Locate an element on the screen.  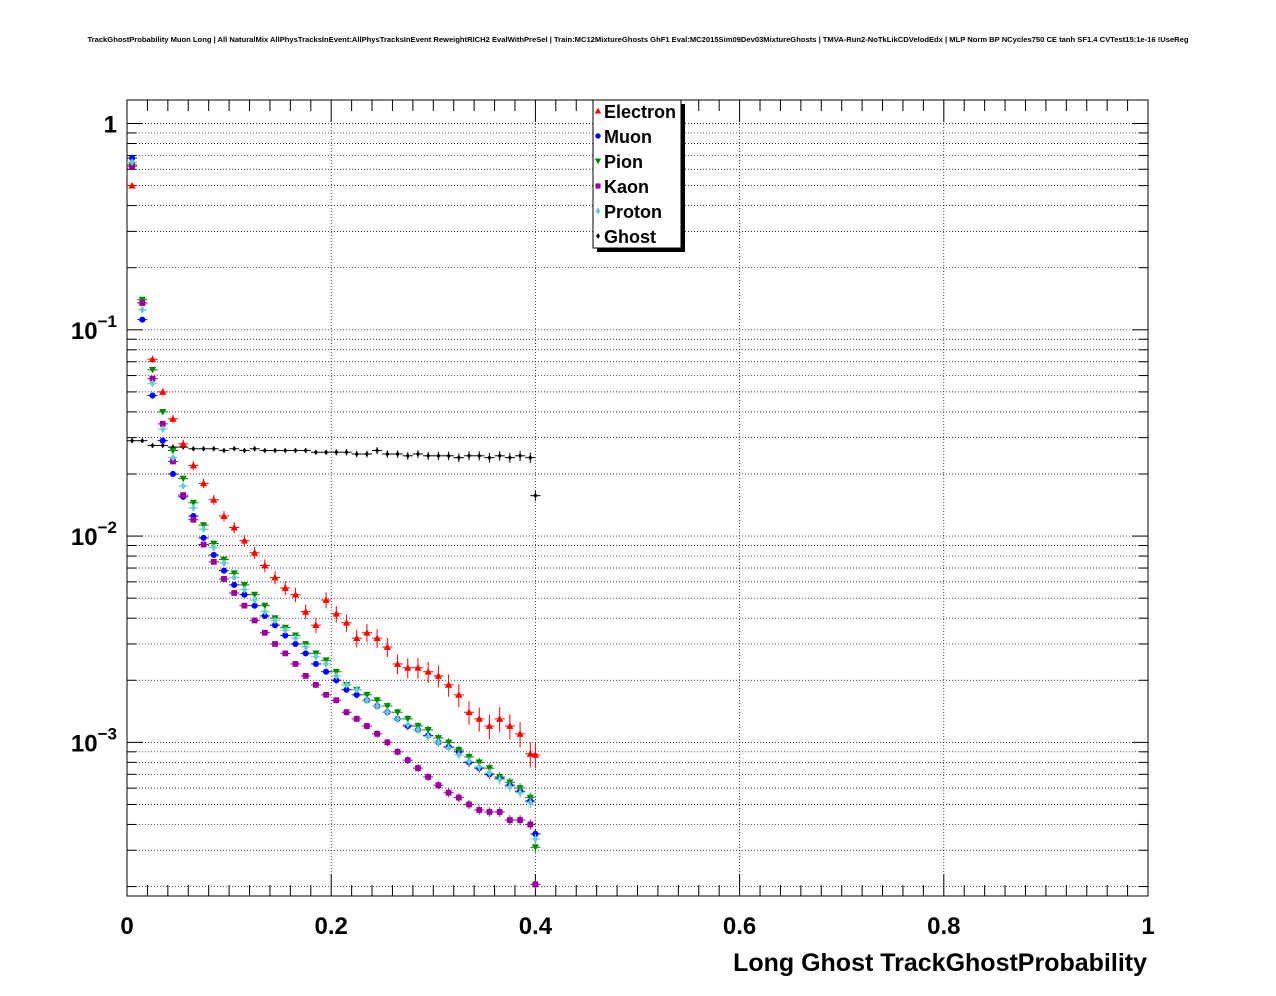
legend-entry-electron: Electron is located at coordinates (635, 112).